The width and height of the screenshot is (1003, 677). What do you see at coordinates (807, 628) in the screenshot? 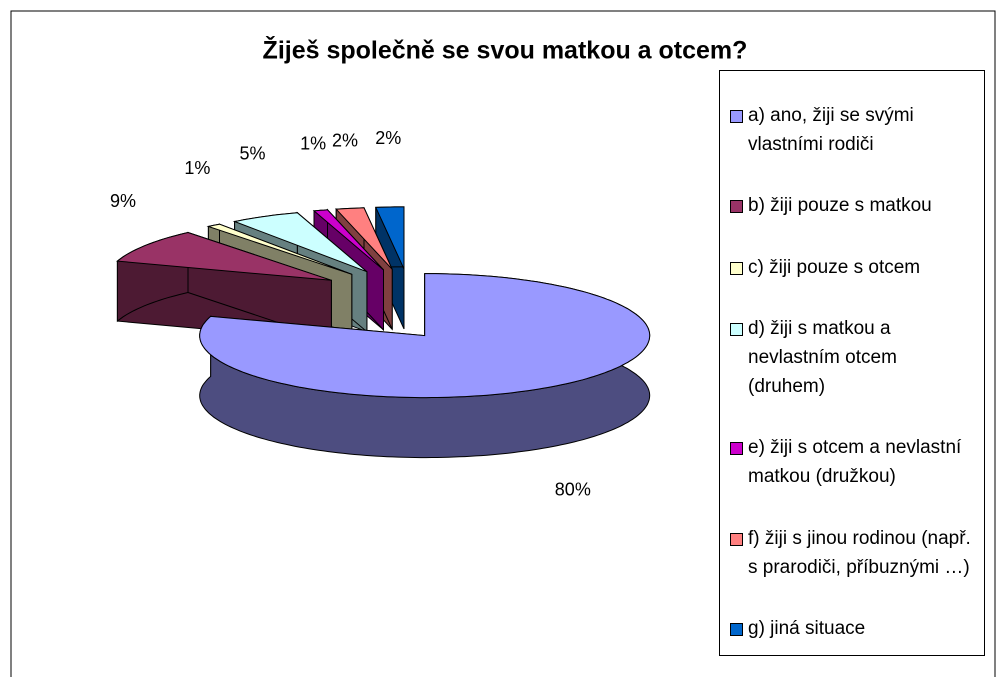
I see `legend-label: g) jiná situace` at bounding box center [807, 628].